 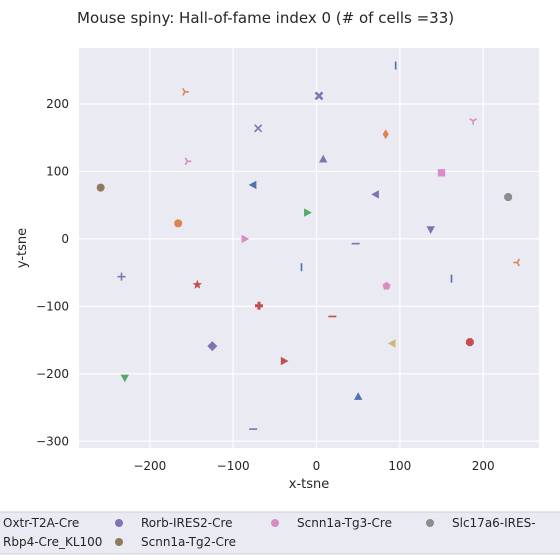 What do you see at coordinates (57, 104) in the screenshot?
I see `y-tick-label: 200` at bounding box center [57, 104].